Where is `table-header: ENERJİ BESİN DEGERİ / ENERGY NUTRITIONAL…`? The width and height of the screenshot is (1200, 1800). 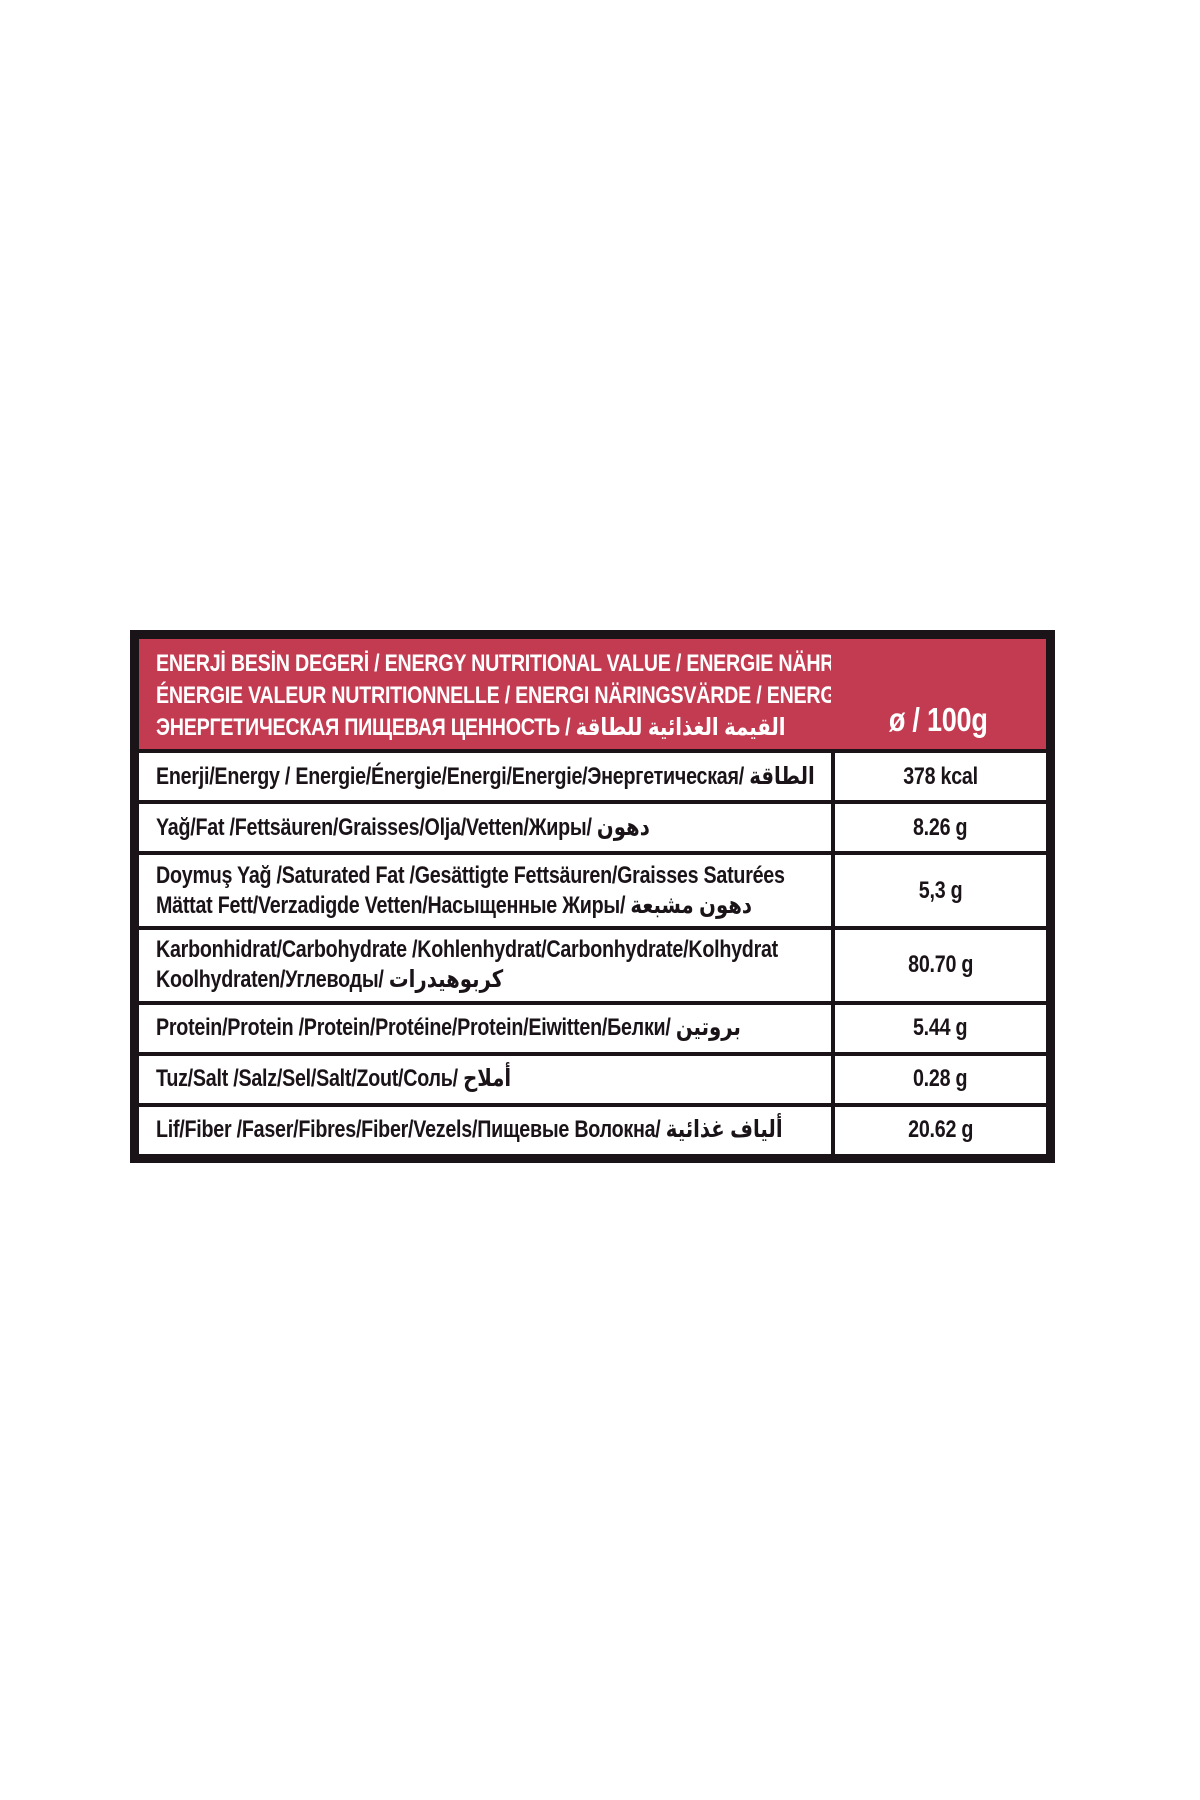 table-header: ENERJİ BESİN DEGERİ / ENERGY NUTRITIONAL… is located at coordinates (592, 696).